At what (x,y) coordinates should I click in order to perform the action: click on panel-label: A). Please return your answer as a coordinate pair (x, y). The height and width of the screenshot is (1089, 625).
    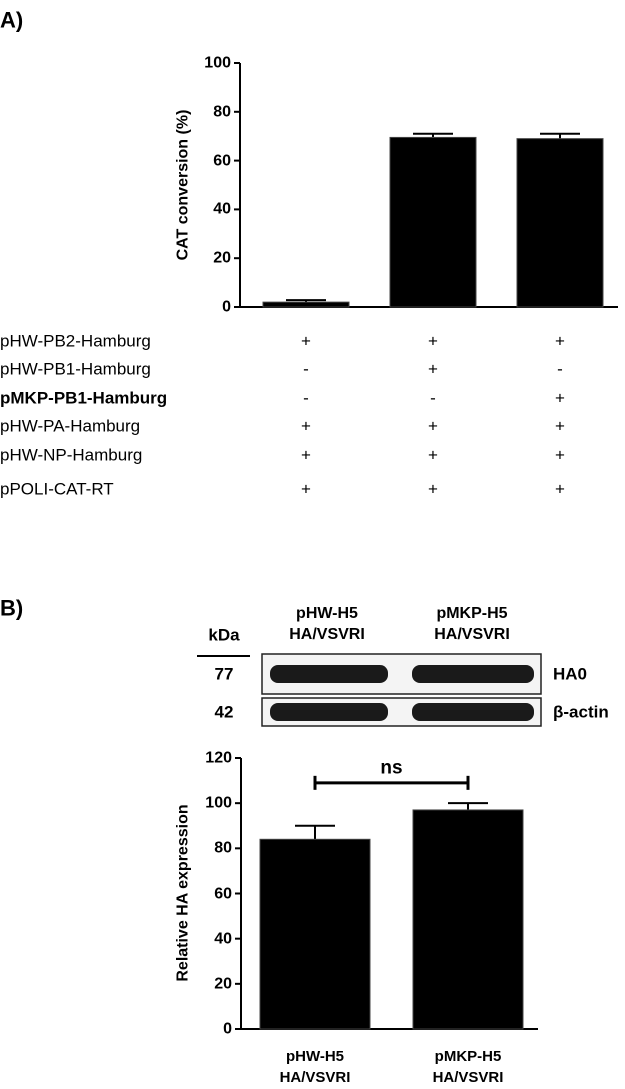
    Looking at the image, I should click on (12, 20).